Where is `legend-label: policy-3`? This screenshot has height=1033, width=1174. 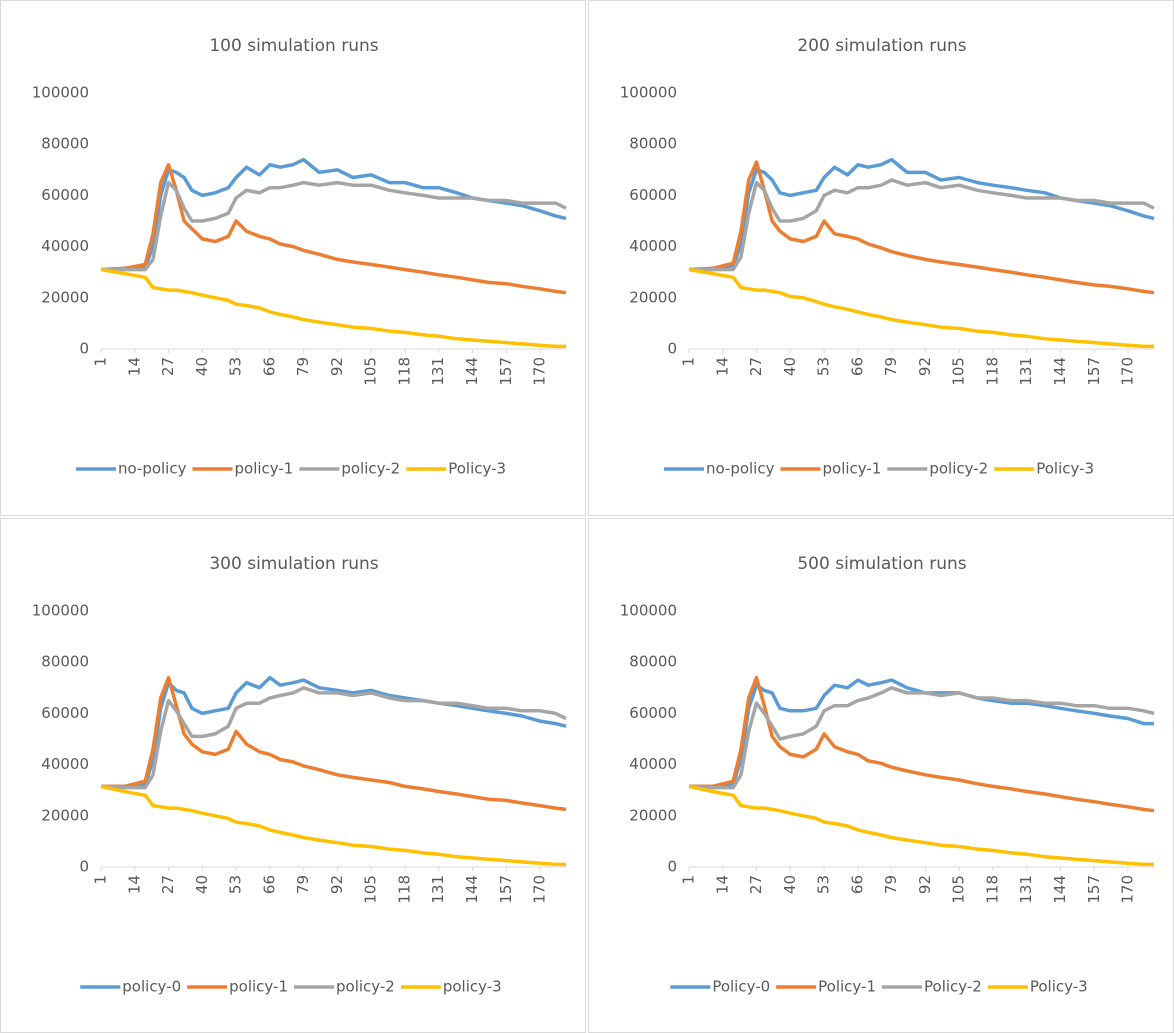 legend-label: policy-3 is located at coordinates (472, 987).